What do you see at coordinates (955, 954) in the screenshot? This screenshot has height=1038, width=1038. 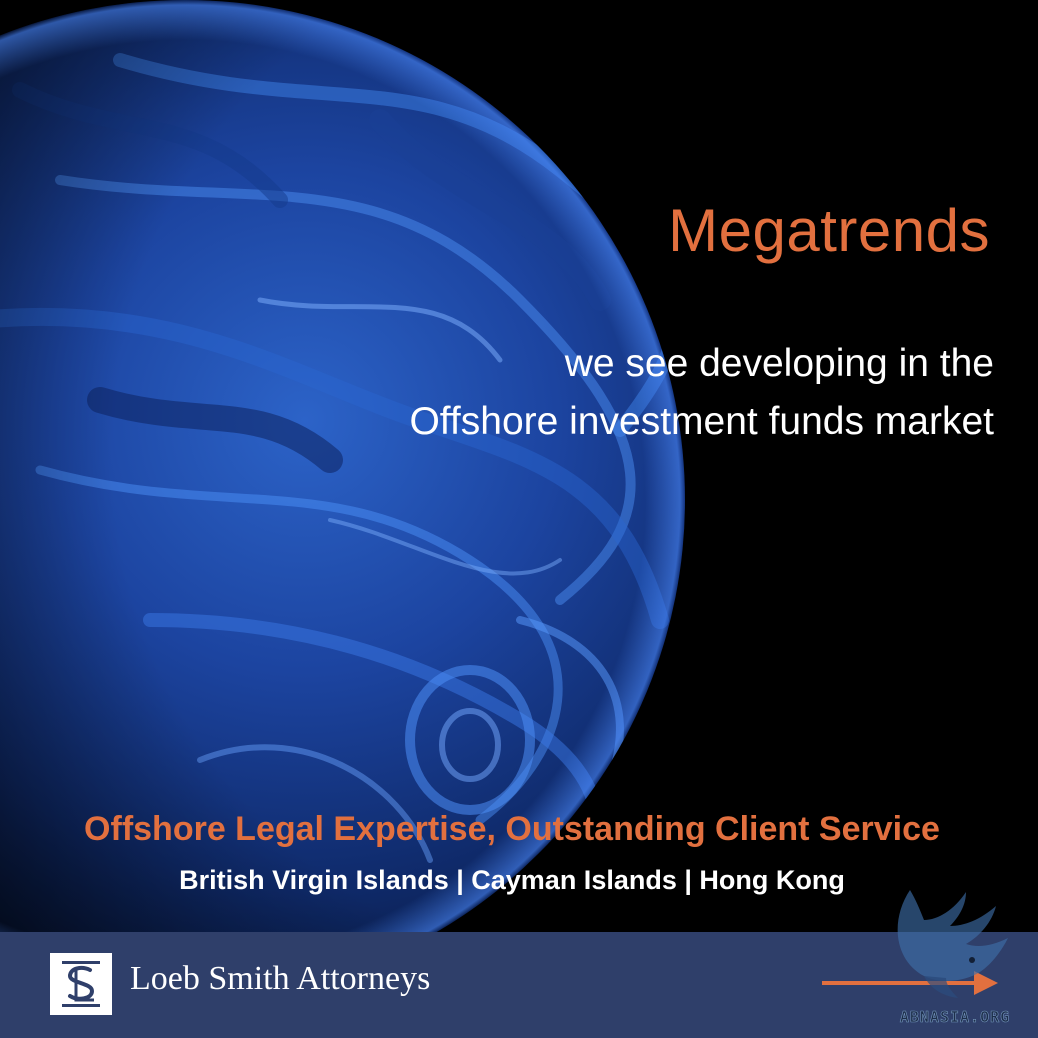 I see `bird-watermark-icon: ABNASIA.ORG` at bounding box center [955, 954].